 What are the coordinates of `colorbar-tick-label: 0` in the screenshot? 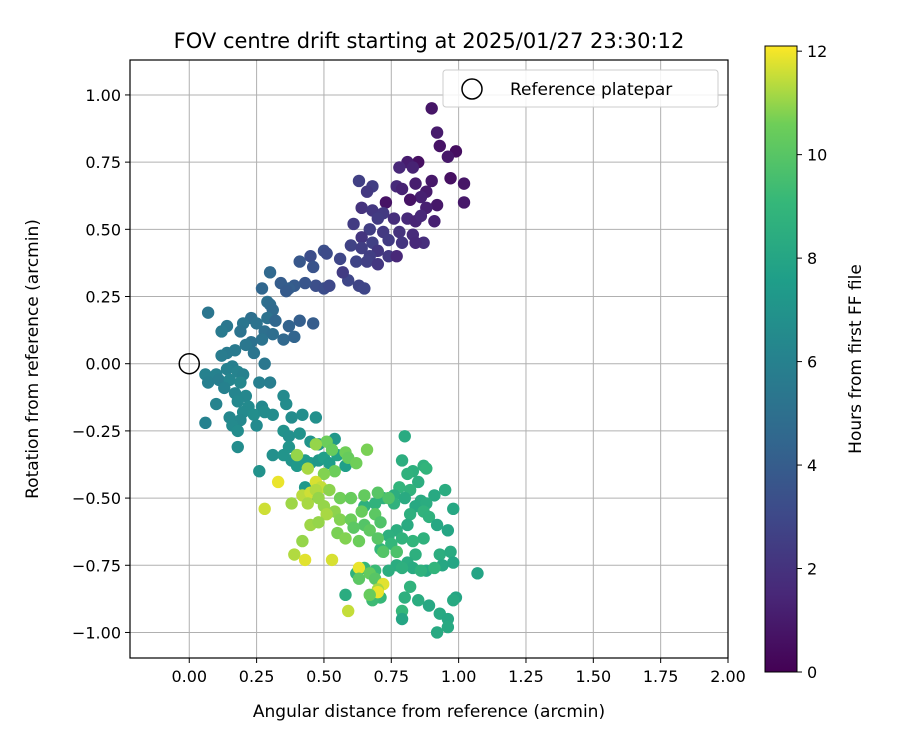 It's located at (812, 672).